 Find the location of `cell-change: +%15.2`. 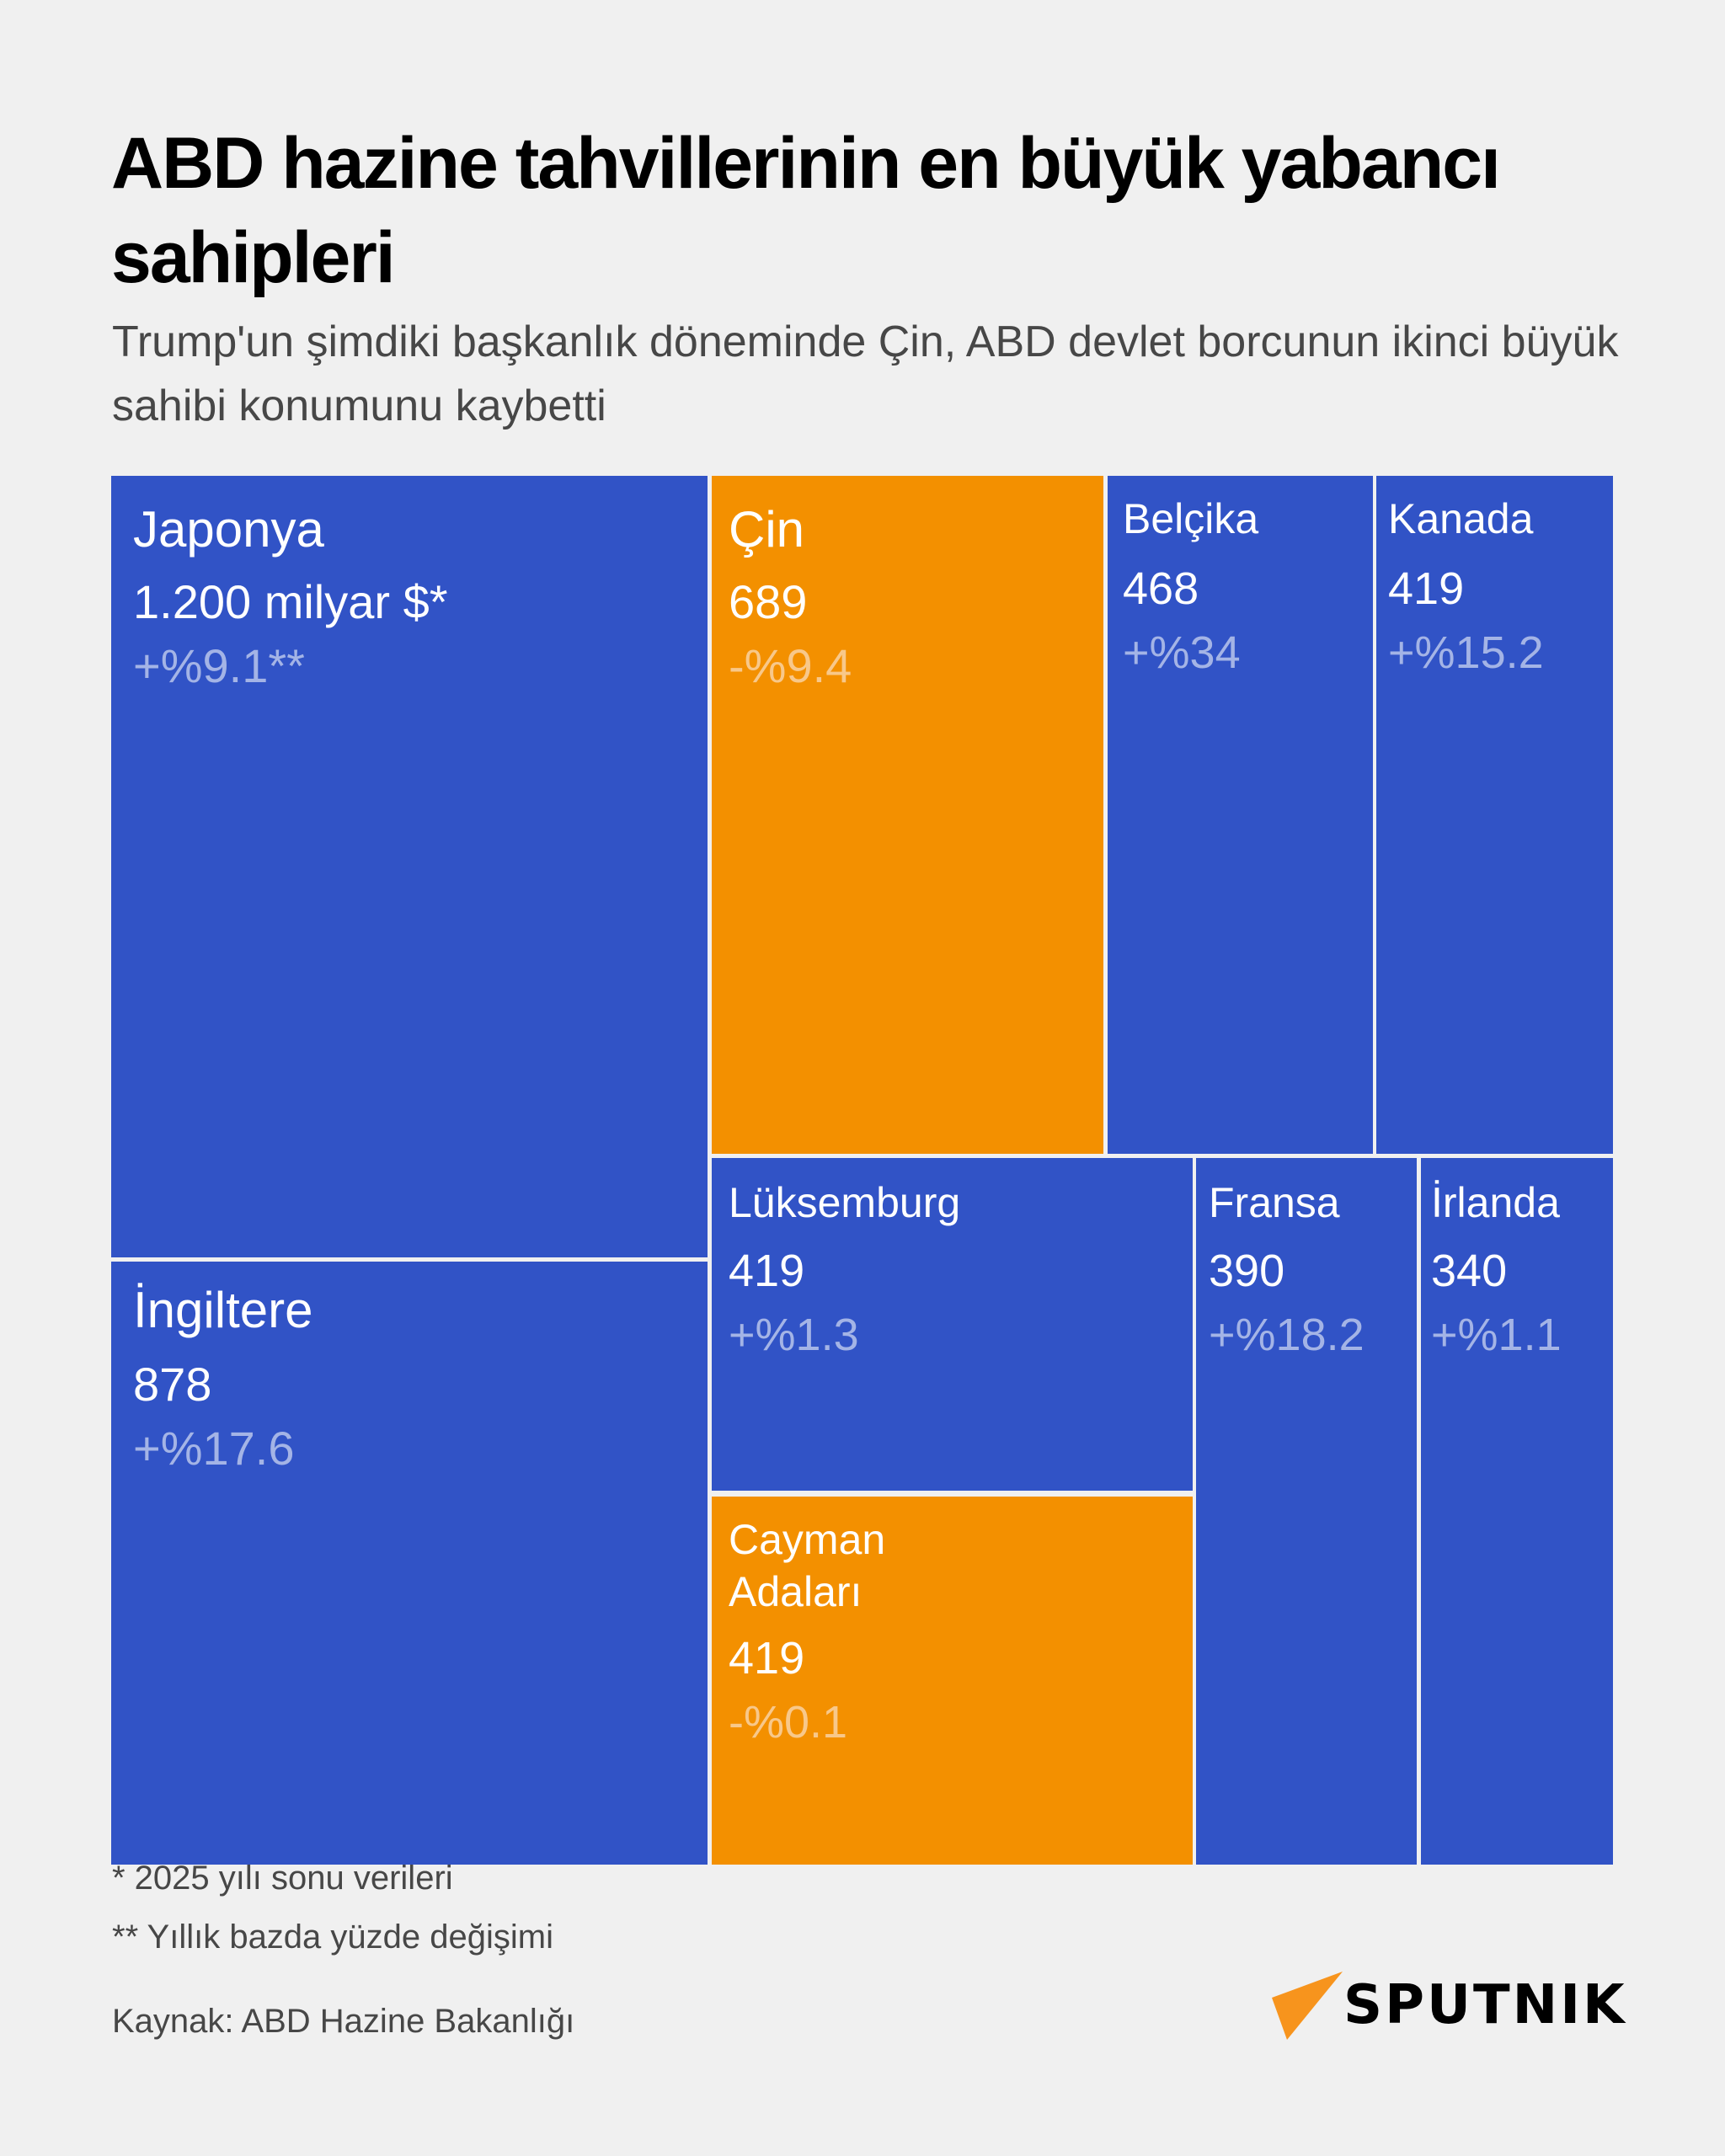

cell-change: +%15.2 is located at coordinates (1466, 652).